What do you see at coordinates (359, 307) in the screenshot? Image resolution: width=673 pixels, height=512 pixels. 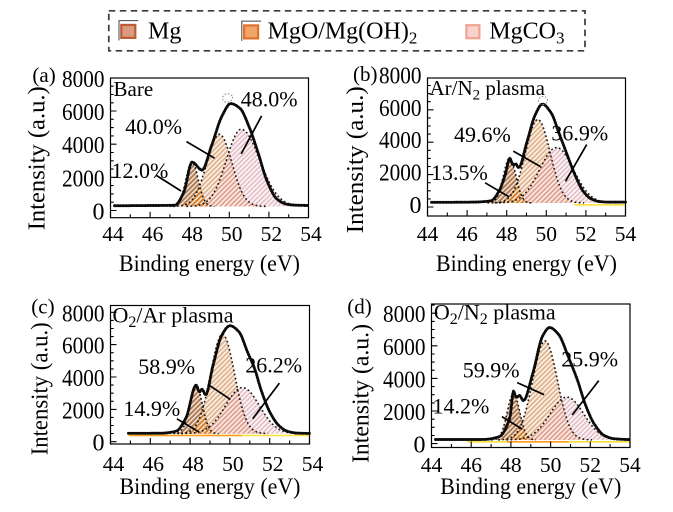 I see `svg-text: (d)` at bounding box center [359, 307].